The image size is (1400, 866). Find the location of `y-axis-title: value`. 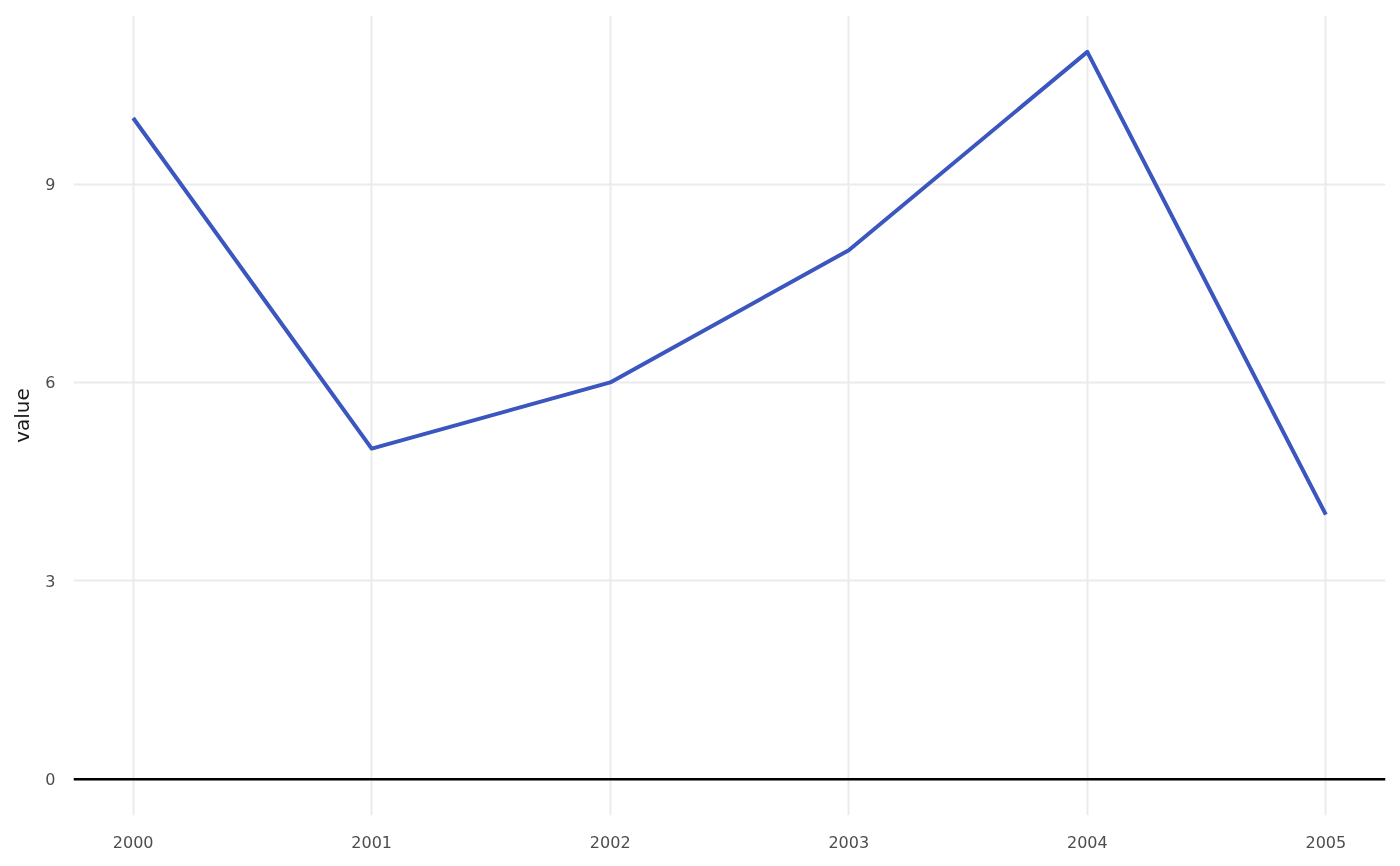

y-axis-title: value is located at coordinates (22, 415).